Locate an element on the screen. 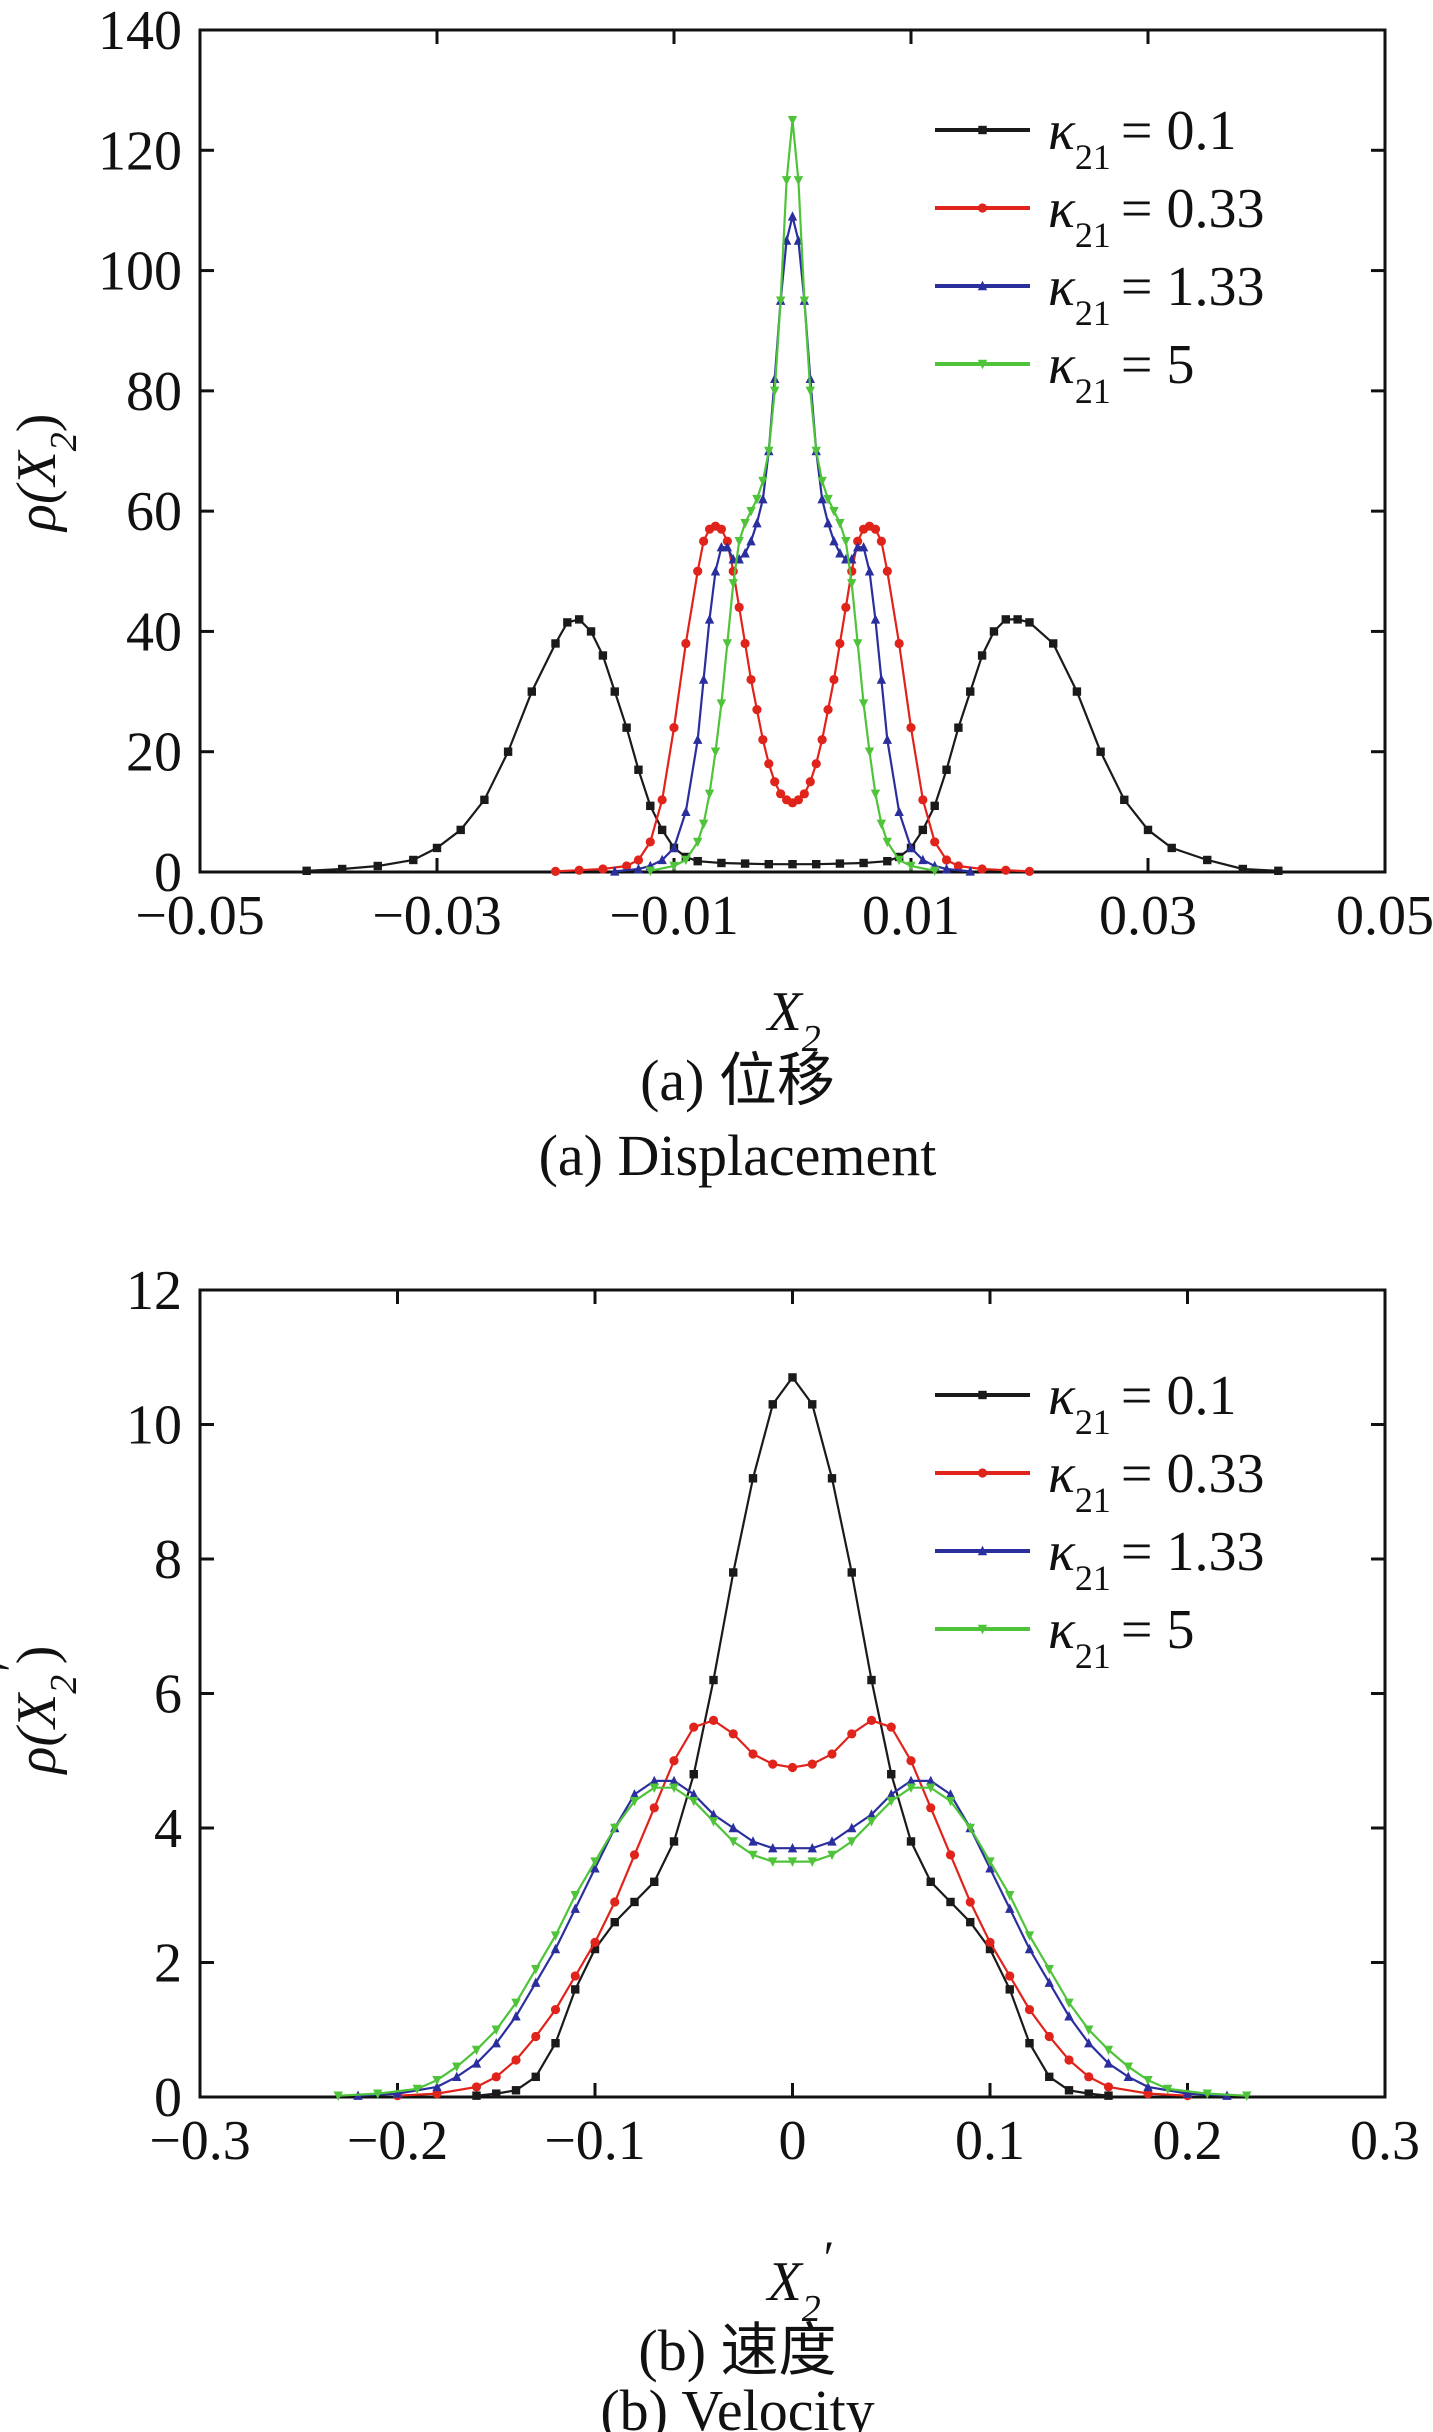 This screenshot has width=1433, height=2432. y-tick-label: 140 is located at coordinates (140, 31).